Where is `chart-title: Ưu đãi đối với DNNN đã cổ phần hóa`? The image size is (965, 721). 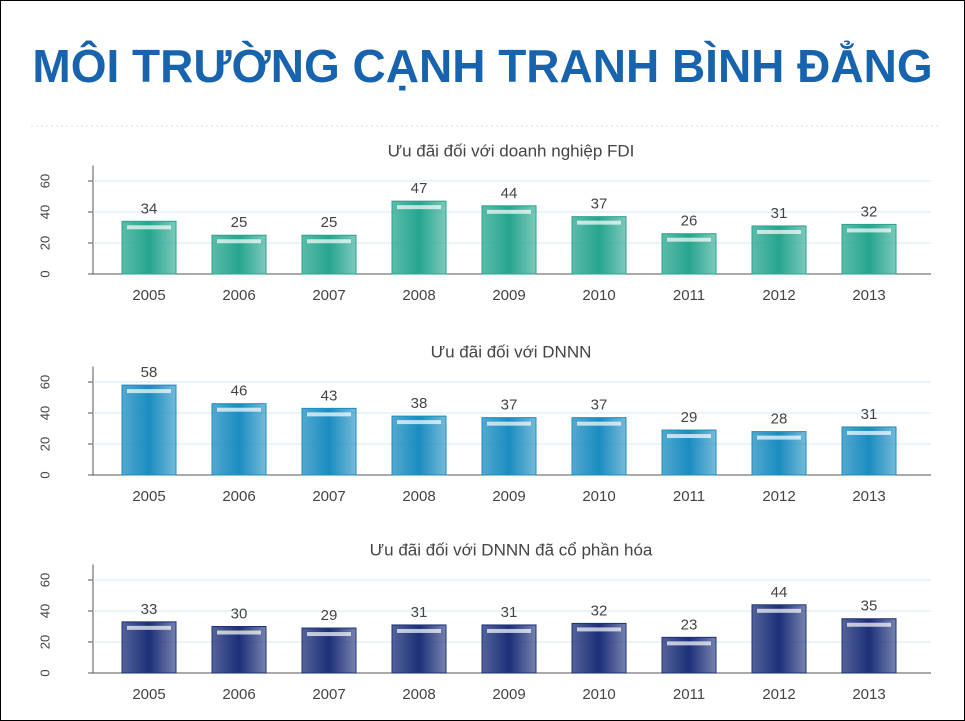
chart-title: Ưu đãi đối với DNNN đã cổ phần hóa is located at coordinates (511, 549).